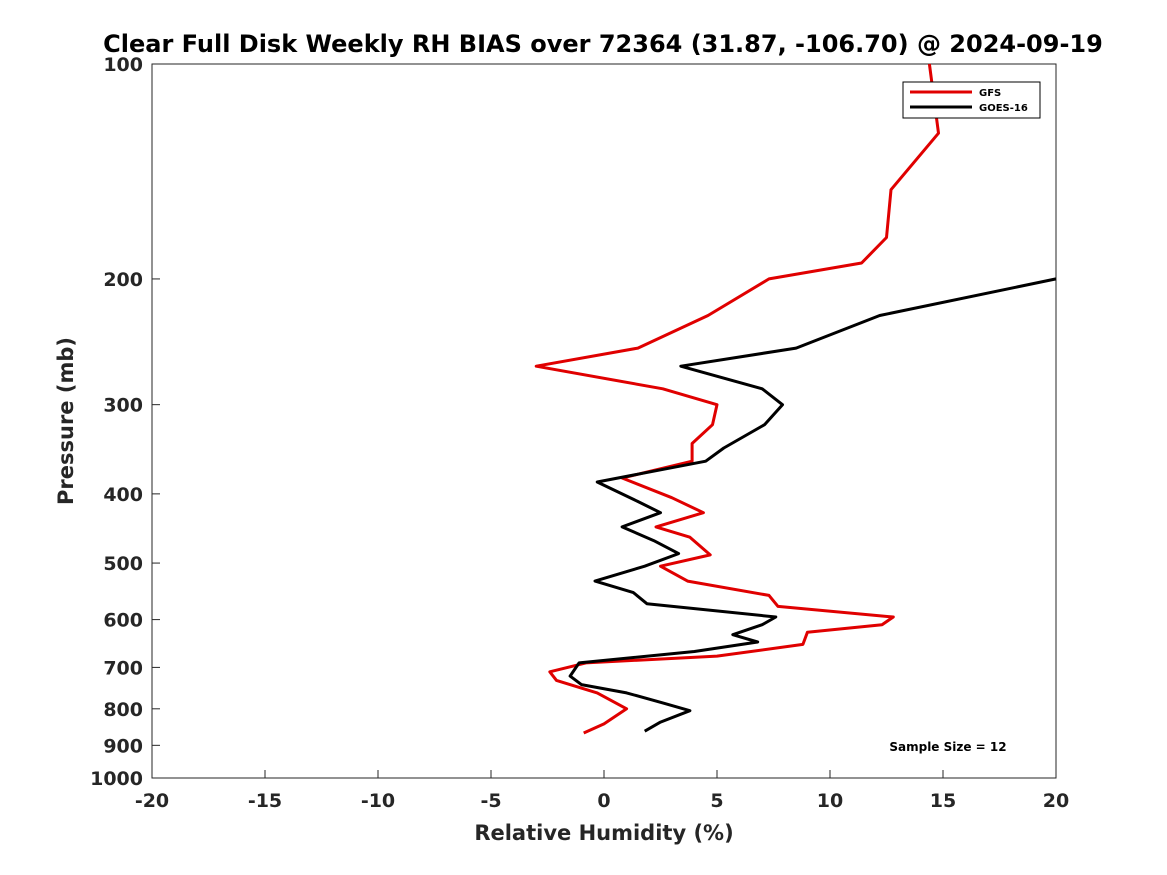  What do you see at coordinates (1003, 108) in the screenshot?
I see `legend-label-goes16: GOES-16` at bounding box center [1003, 108].